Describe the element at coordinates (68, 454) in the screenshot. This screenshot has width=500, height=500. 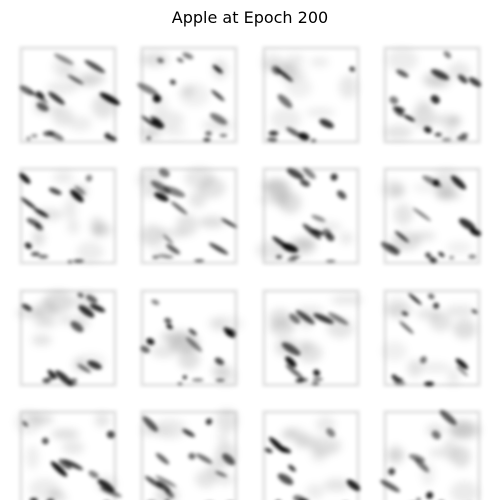
I see `sample-image-r4-c1` at that location.